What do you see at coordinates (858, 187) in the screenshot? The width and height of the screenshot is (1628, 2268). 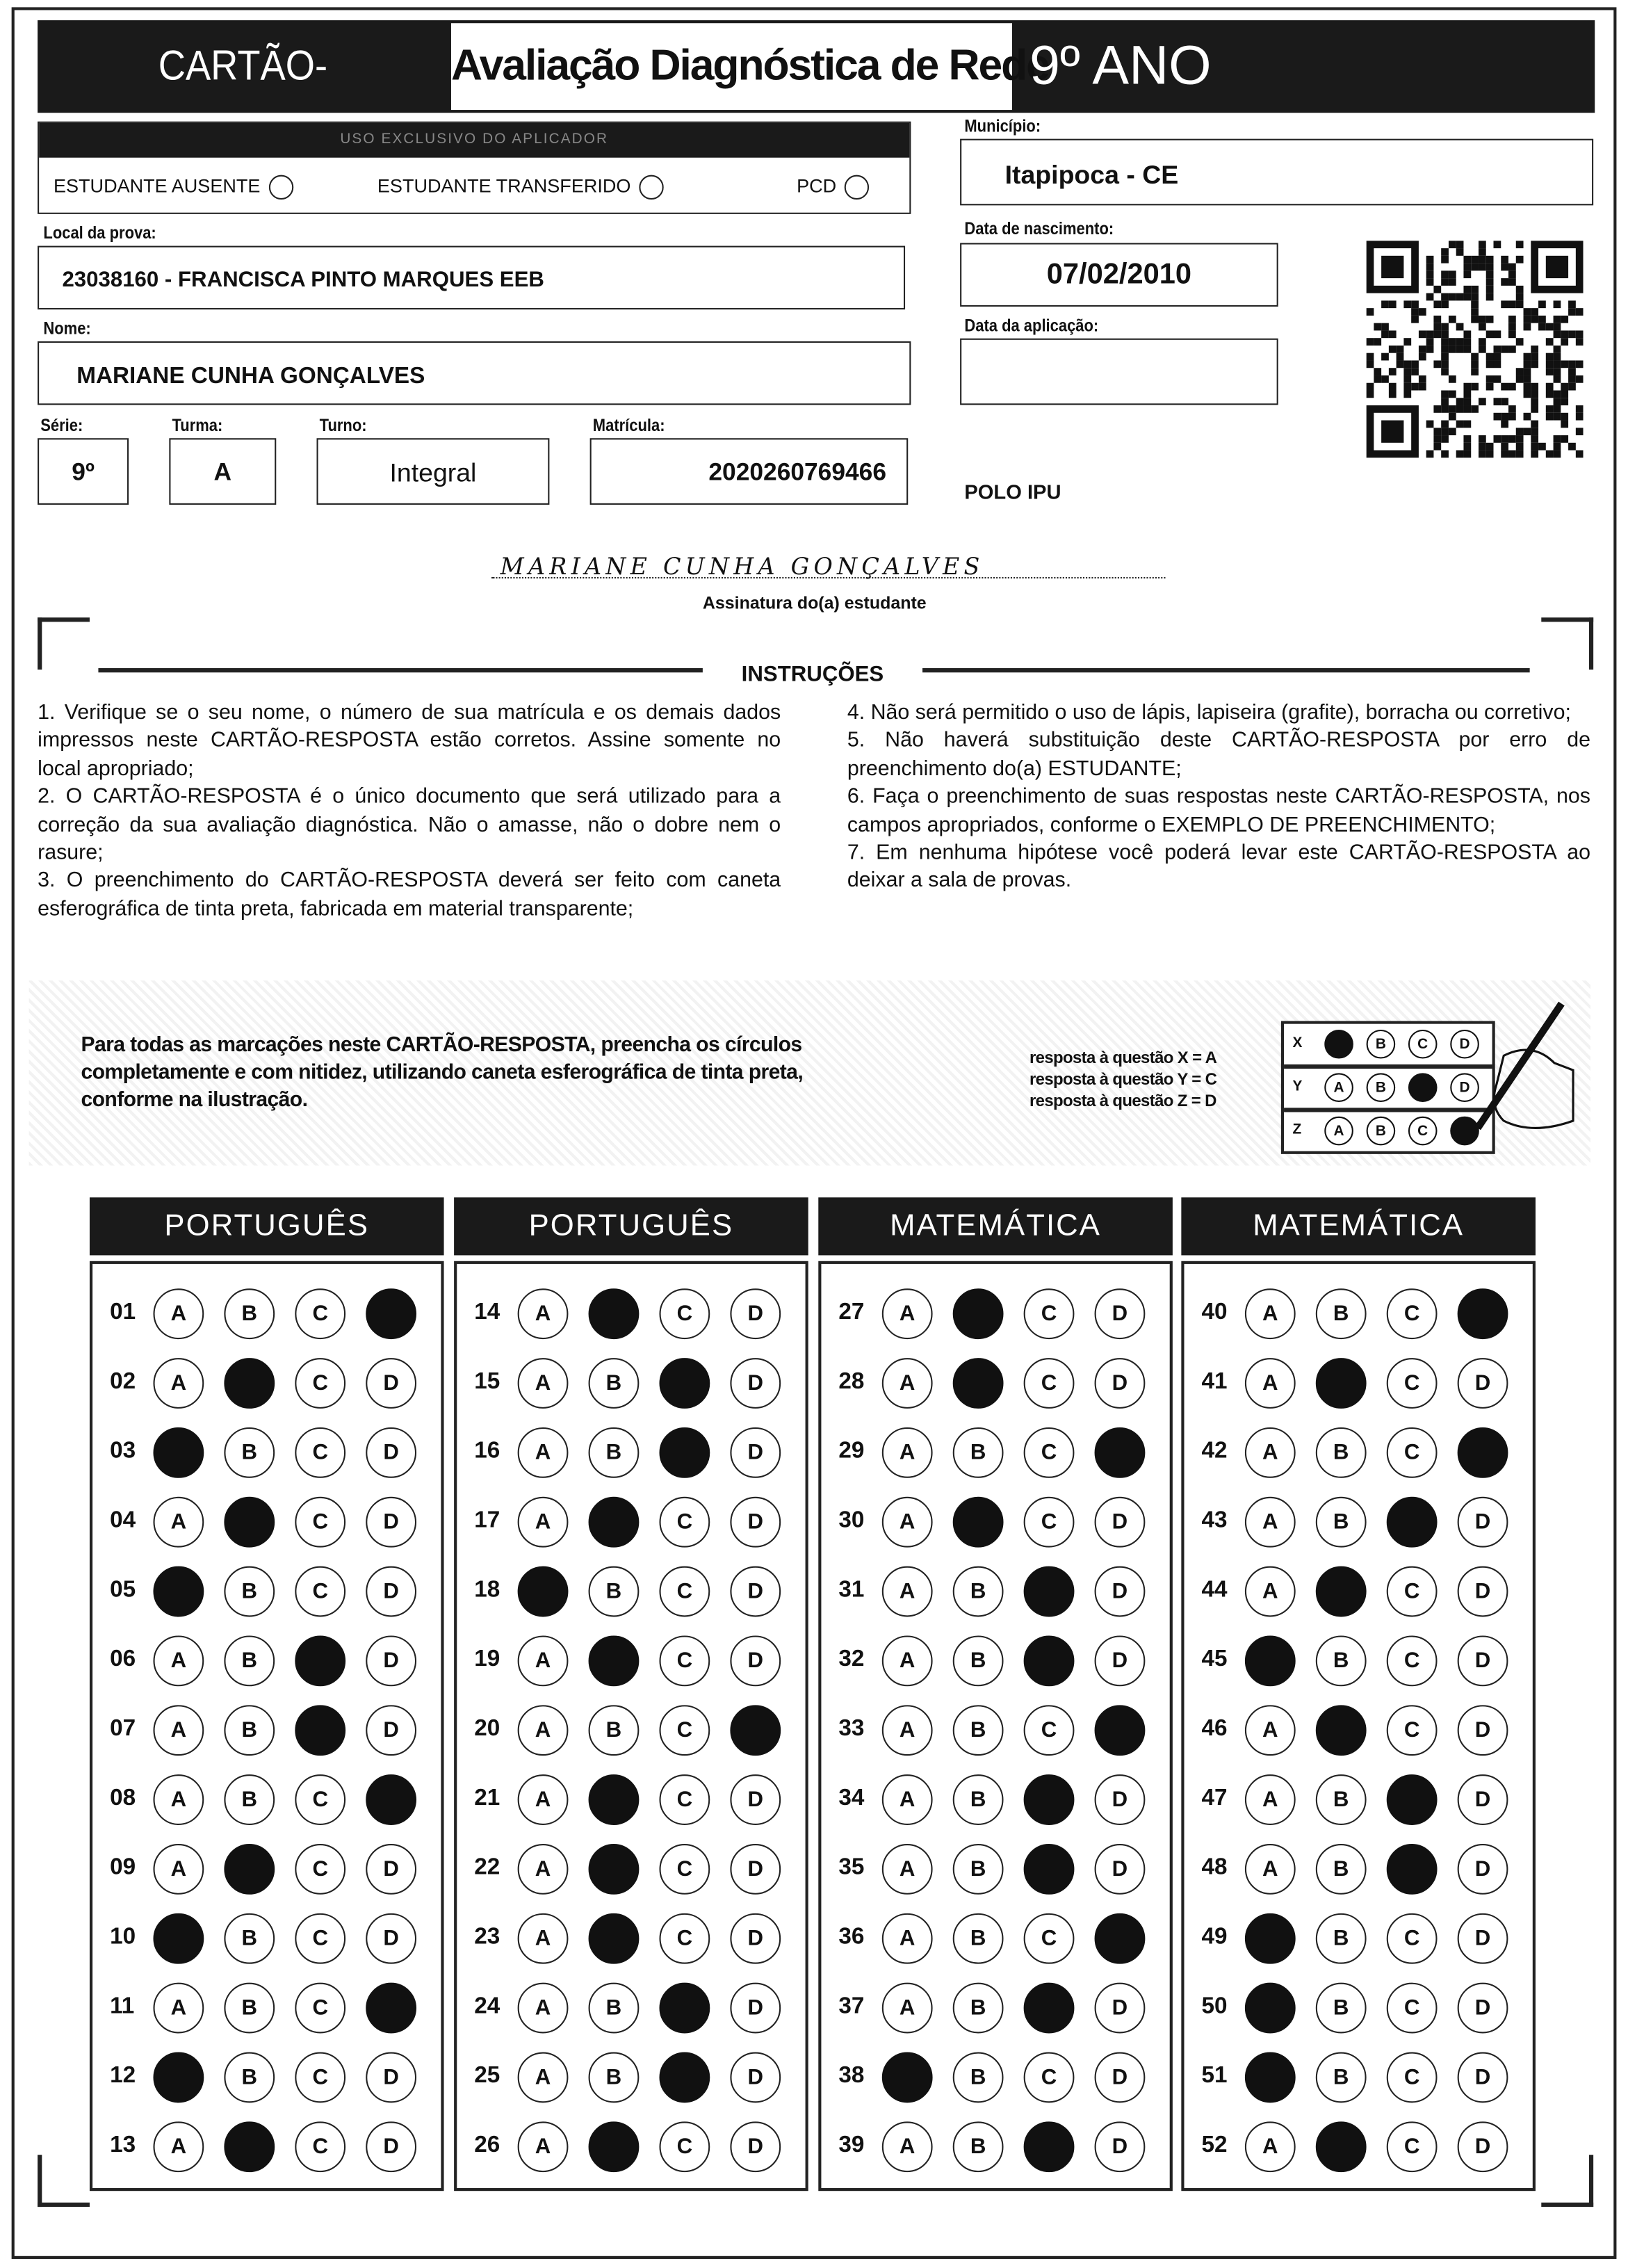 I see `pcd-radio` at bounding box center [858, 187].